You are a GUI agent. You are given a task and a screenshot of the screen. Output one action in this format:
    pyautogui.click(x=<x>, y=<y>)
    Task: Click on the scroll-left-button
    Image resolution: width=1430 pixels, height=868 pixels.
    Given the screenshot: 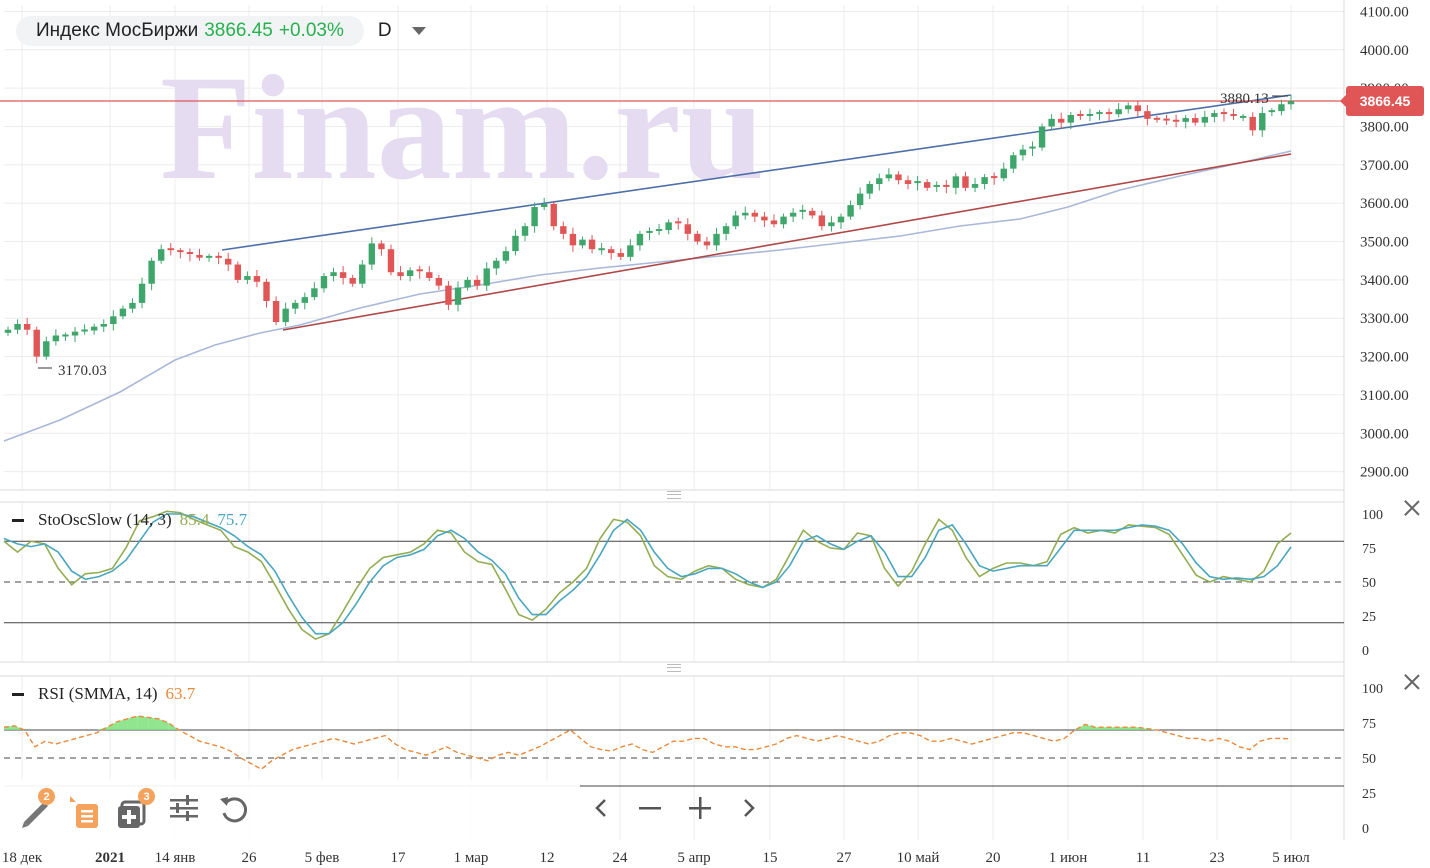 What is the action you would take?
    pyautogui.click(x=601, y=808)
    